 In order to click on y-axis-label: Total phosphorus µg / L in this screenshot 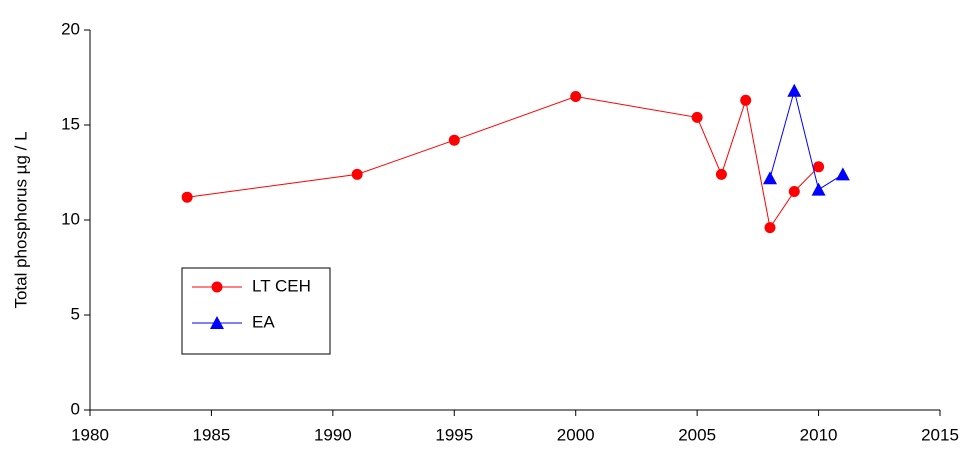, I will do `click(20, 219)`.